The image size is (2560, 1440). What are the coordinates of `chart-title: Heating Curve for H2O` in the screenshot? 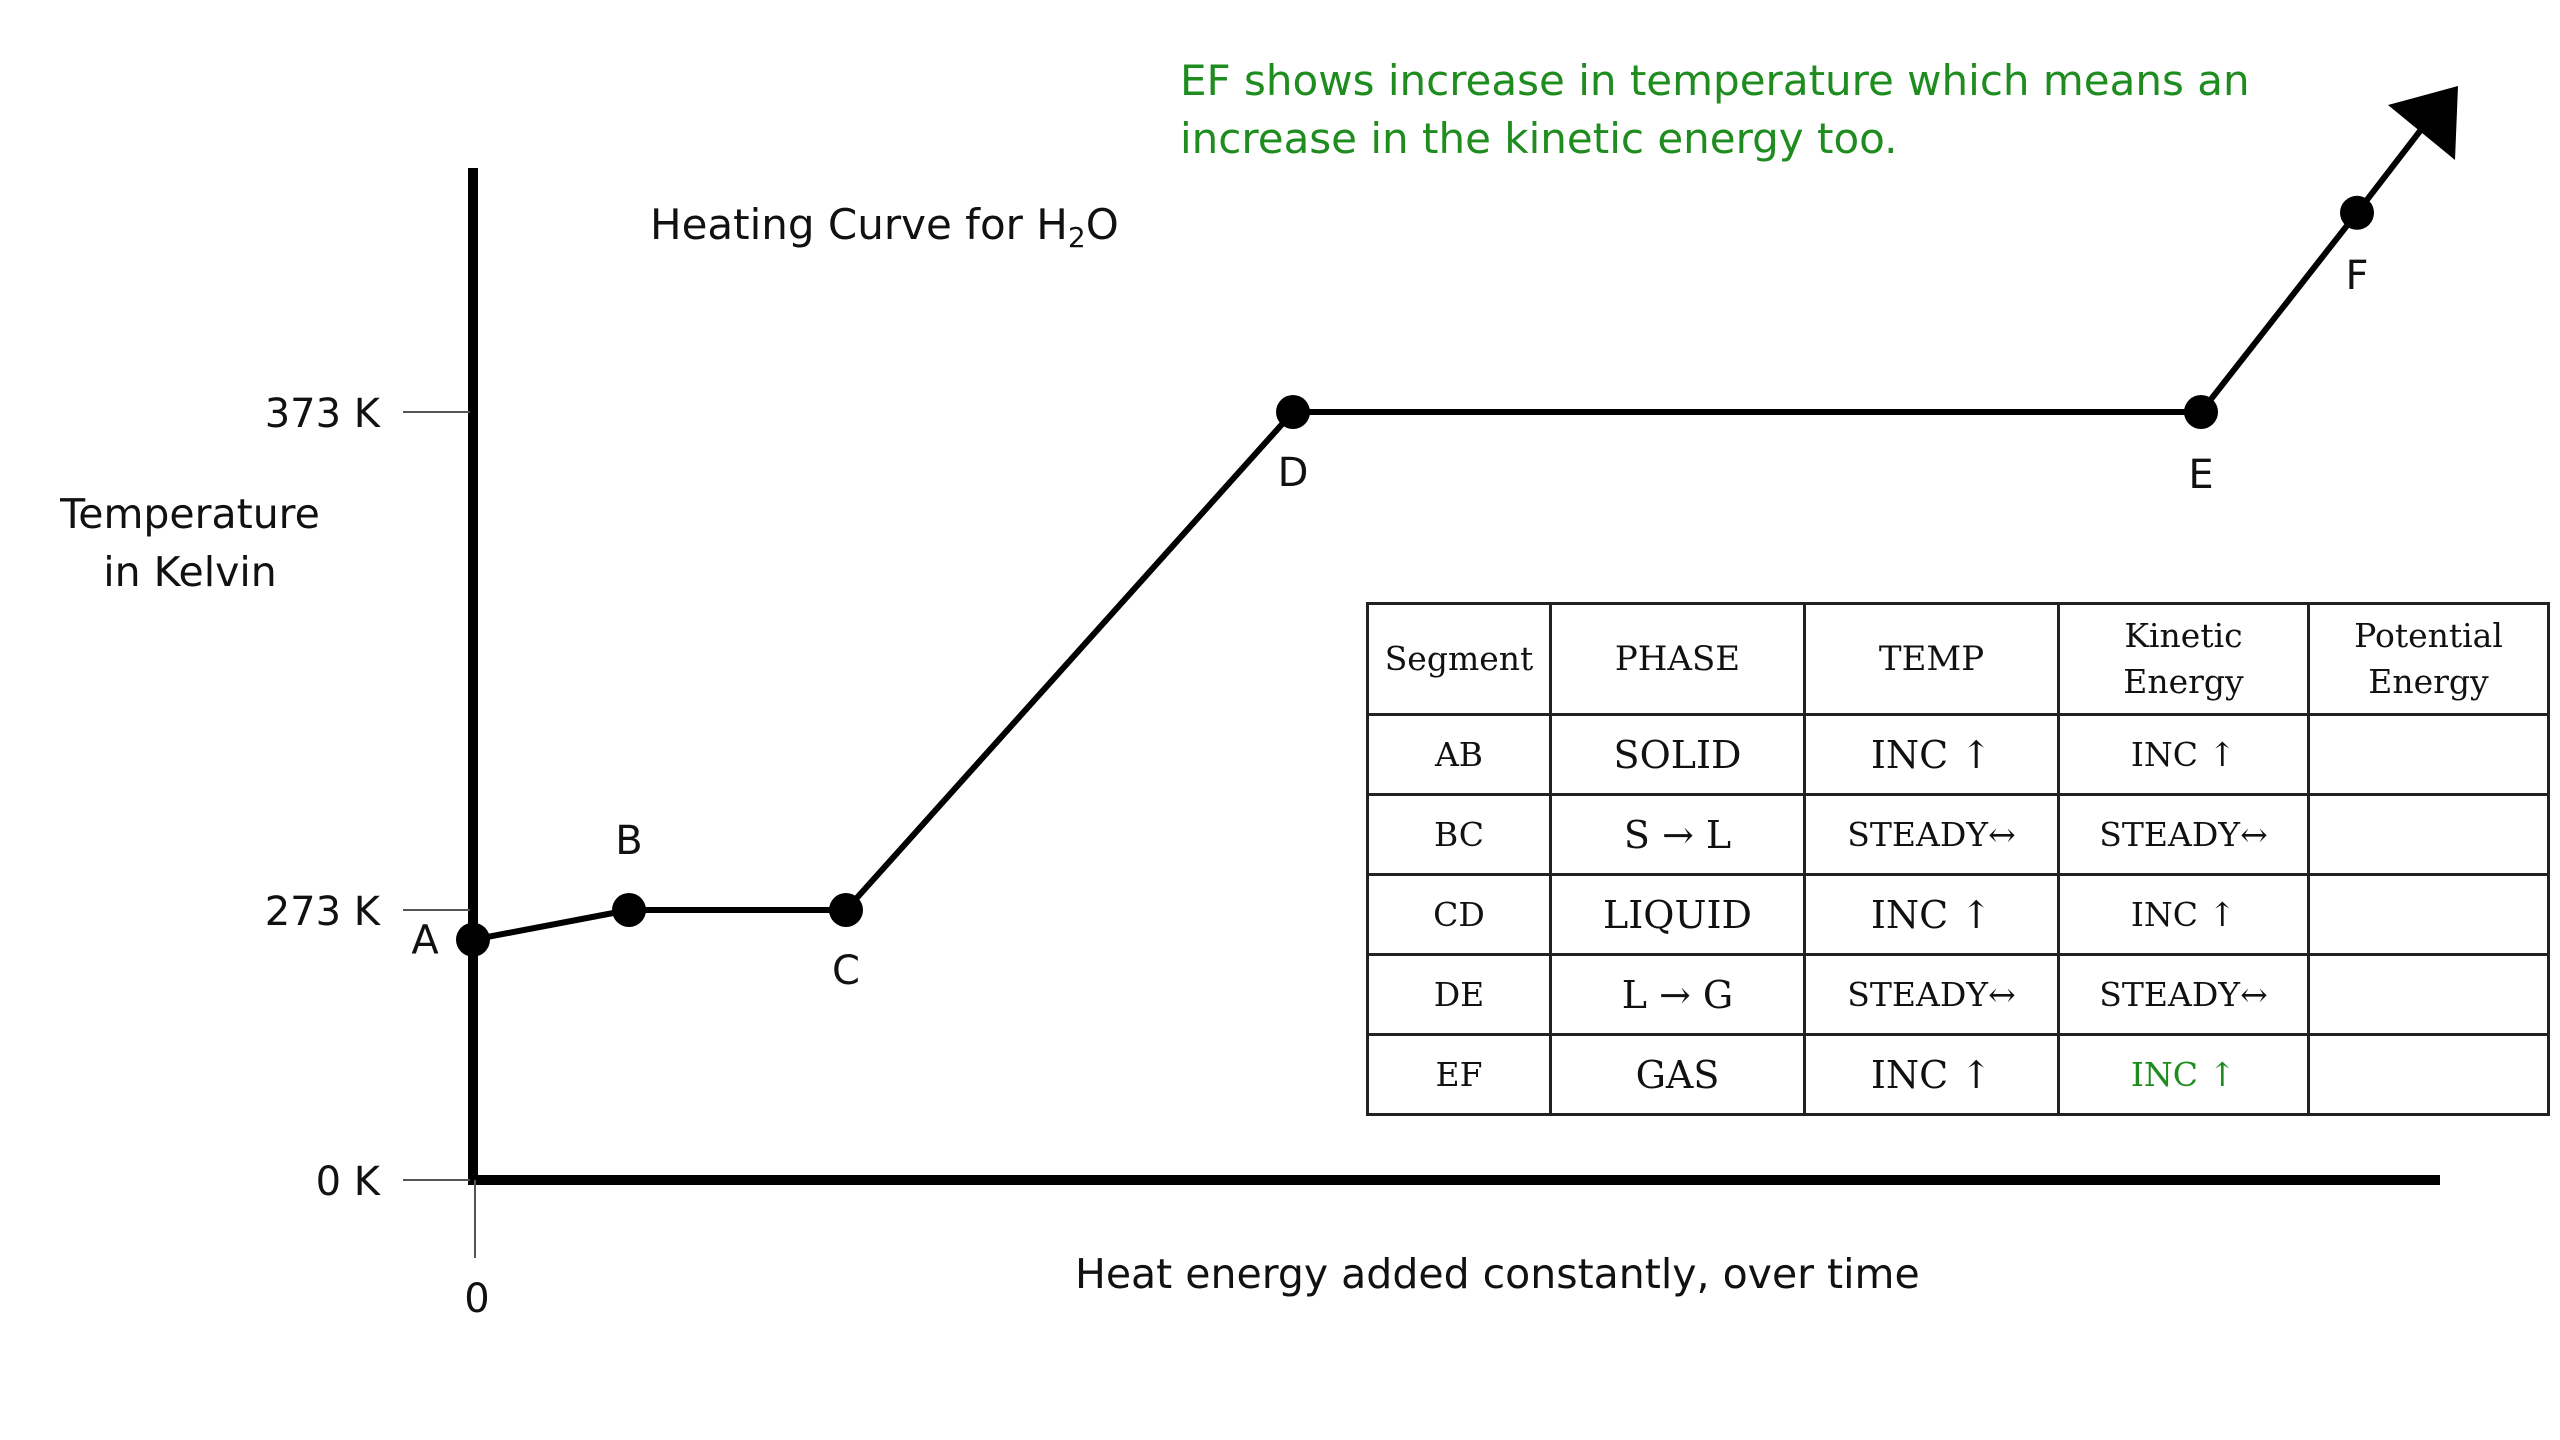 It's located at (884, 227).